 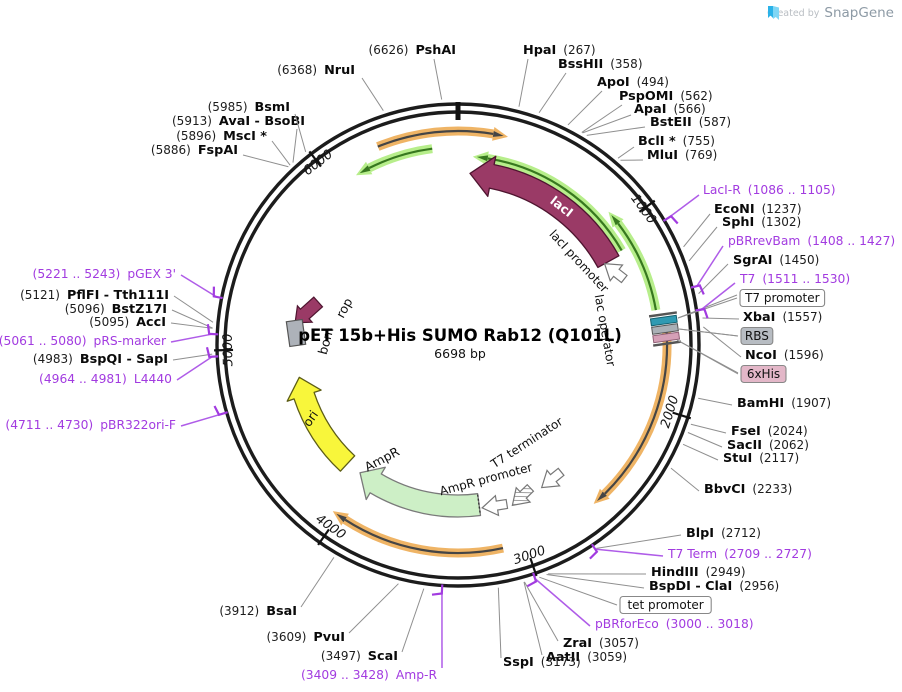 I want to click on site-label-prs-marker: (5061 .. 5080) pRS-marker, so click(x=83, y=341).